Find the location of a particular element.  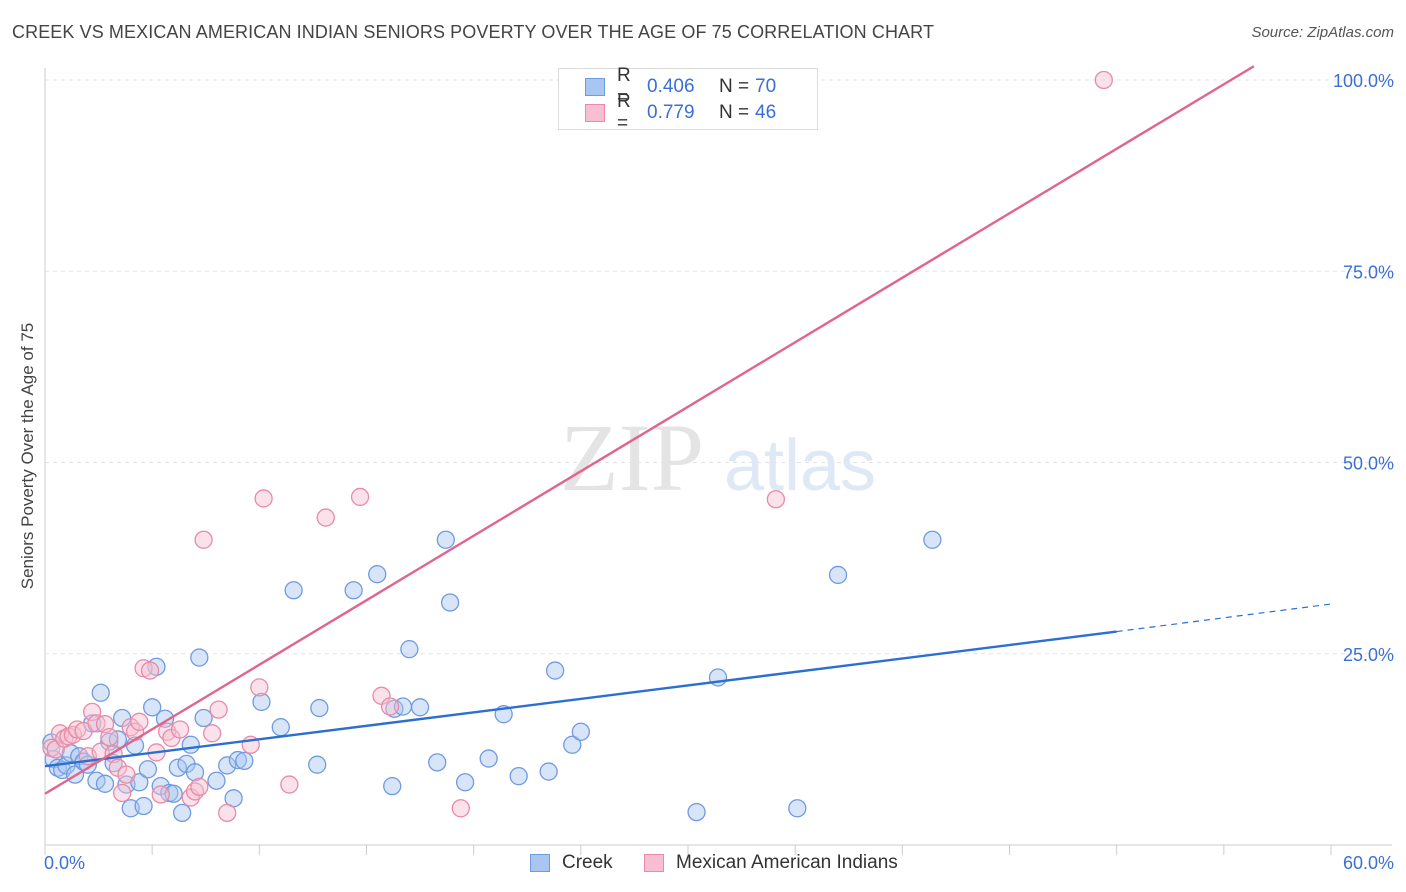

y-tick-label: 25.0% is located at coordinates (1368, 655).